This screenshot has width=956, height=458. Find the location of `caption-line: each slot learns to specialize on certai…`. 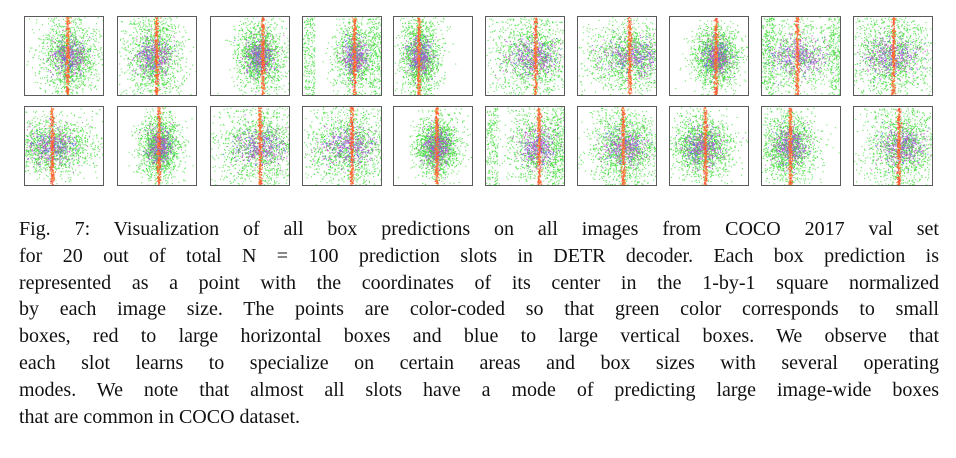

caption-line: each slot learns to specialize on certai… is located at coordinates (479, 362).